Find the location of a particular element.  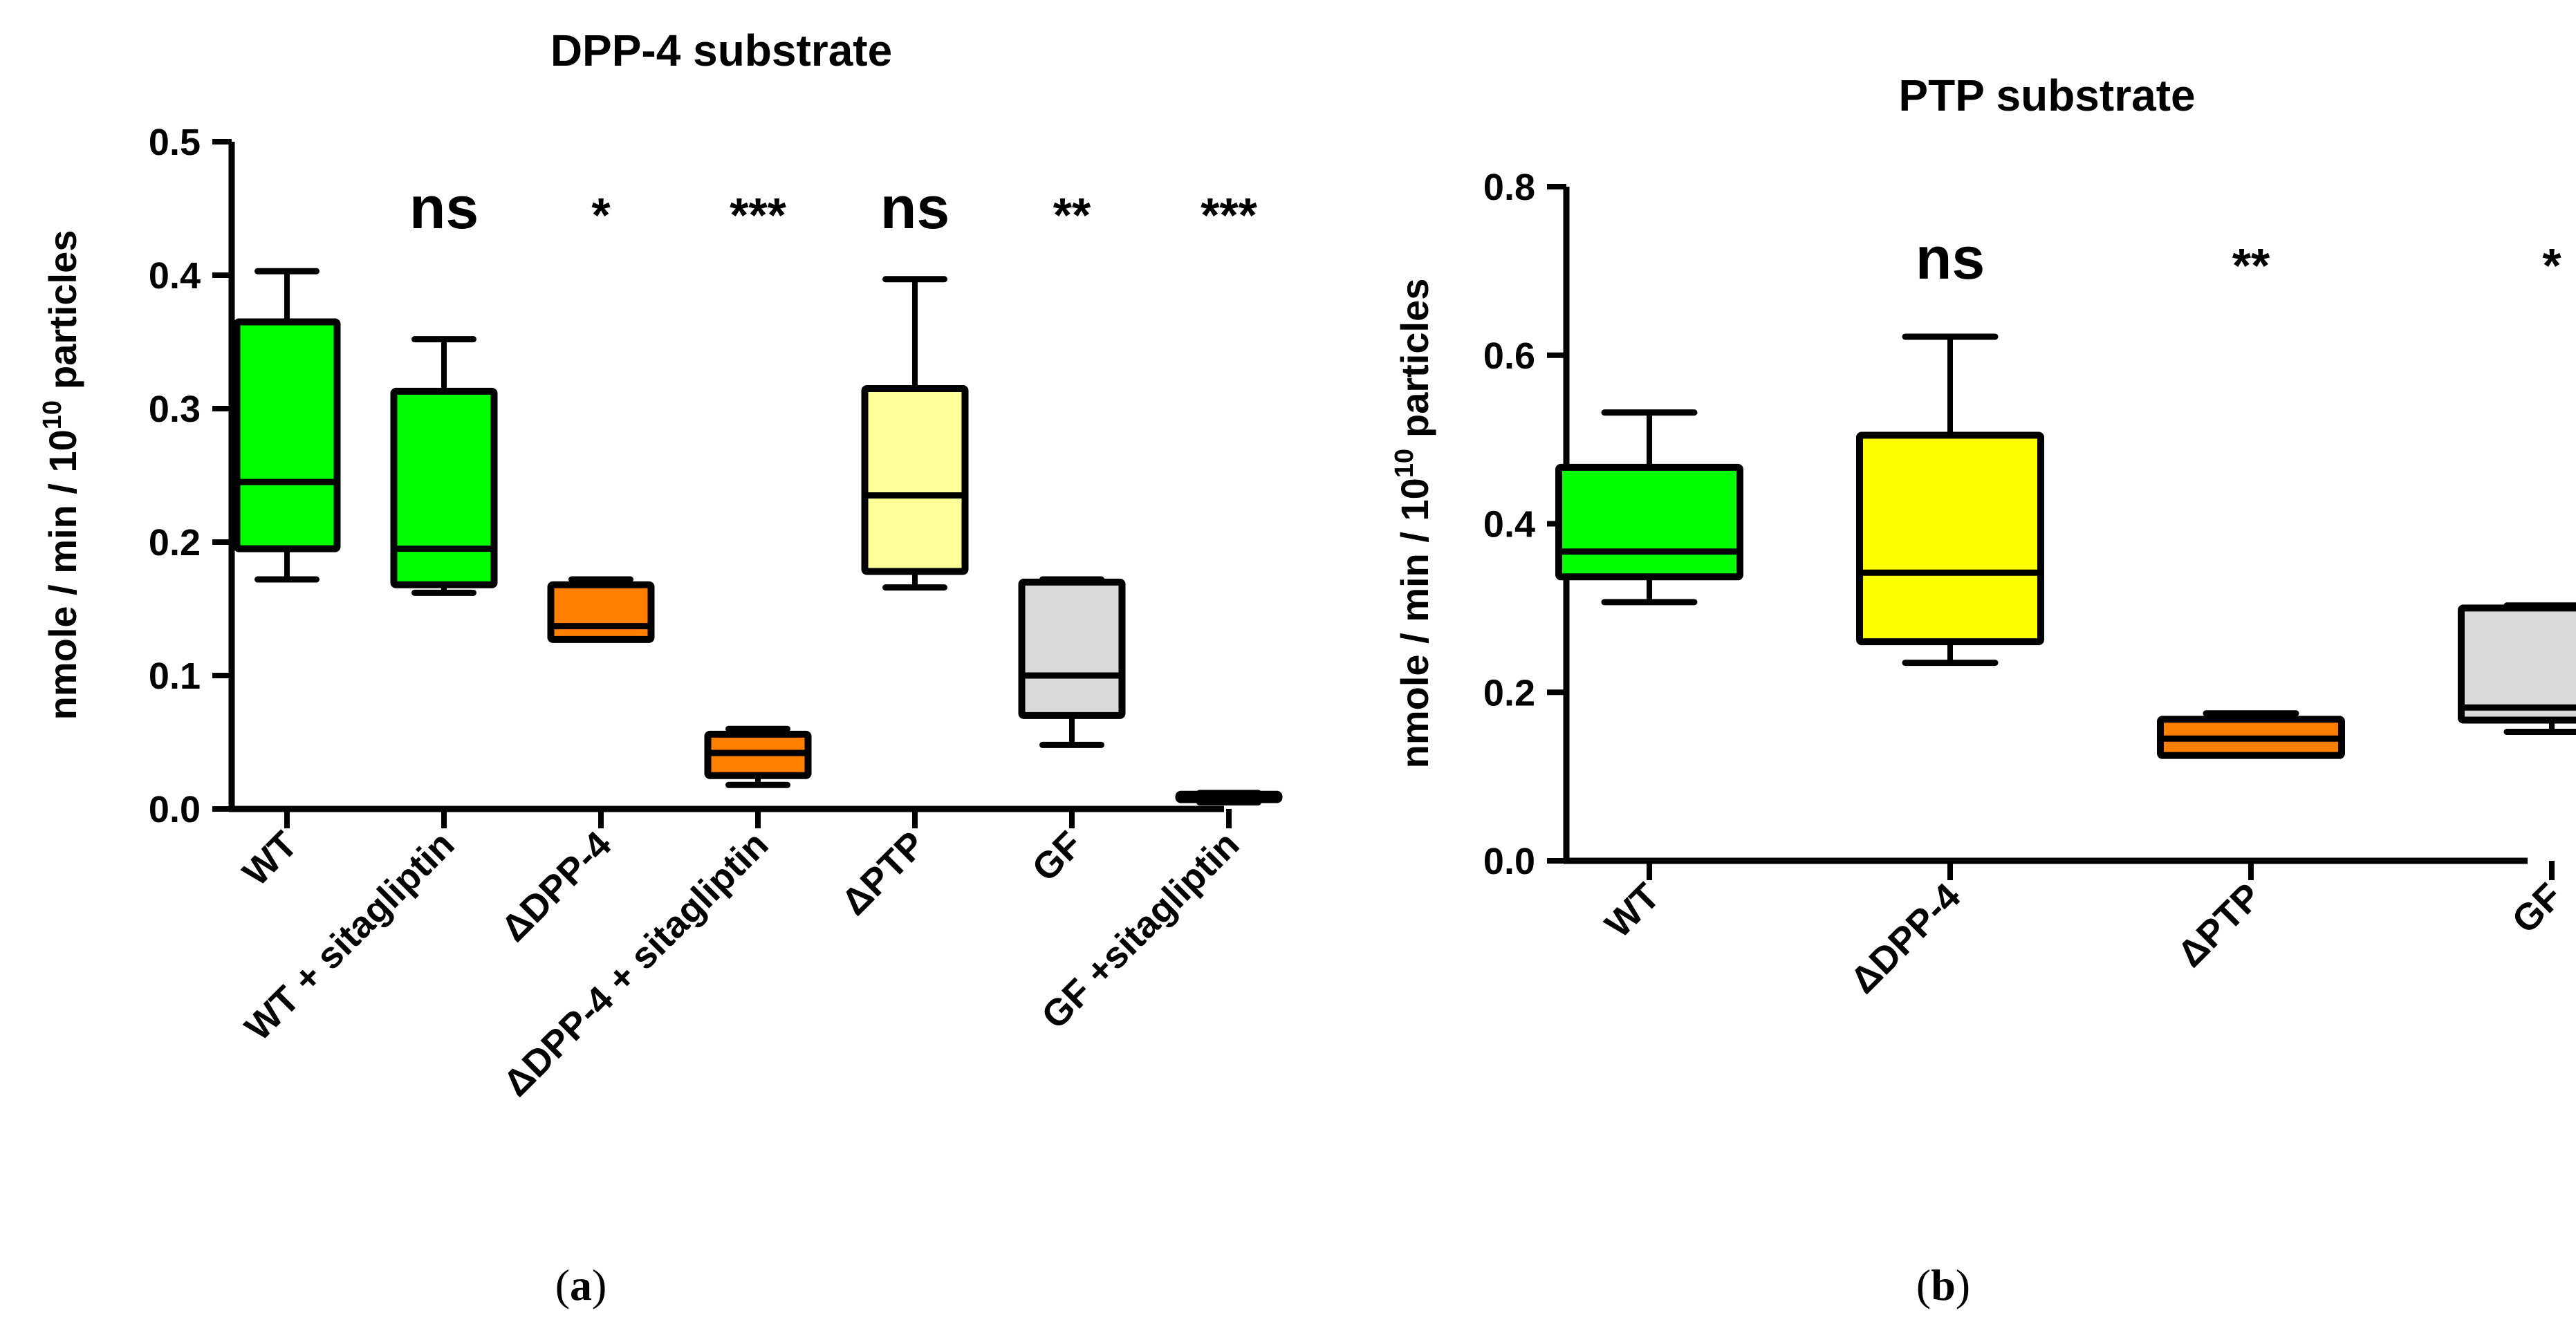

panel-label: (a) is located at coordinates (581, 1285).